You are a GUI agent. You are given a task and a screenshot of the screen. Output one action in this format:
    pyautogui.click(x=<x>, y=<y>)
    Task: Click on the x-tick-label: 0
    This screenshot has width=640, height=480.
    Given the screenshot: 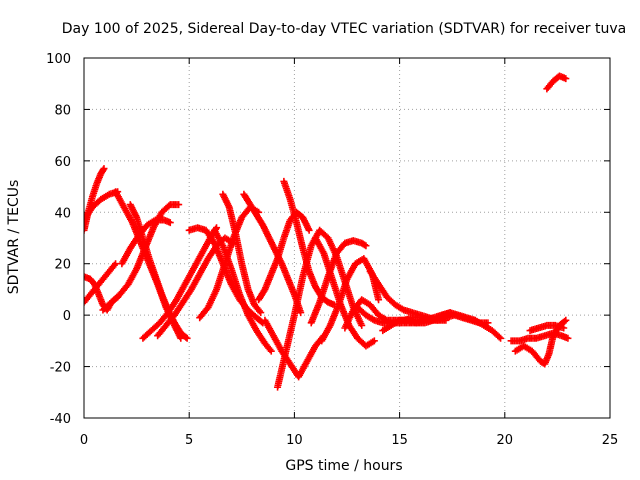 What is the action you would take?
    pyautogui.click(x=84, y=440)
    